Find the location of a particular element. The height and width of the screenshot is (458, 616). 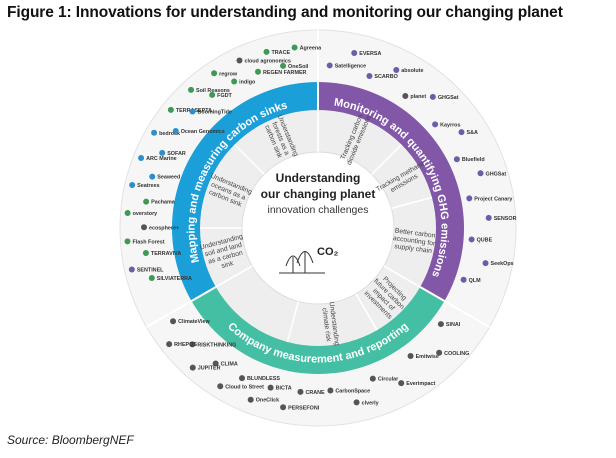

co2-label: CO₂ is located at coordinates (328, 252).